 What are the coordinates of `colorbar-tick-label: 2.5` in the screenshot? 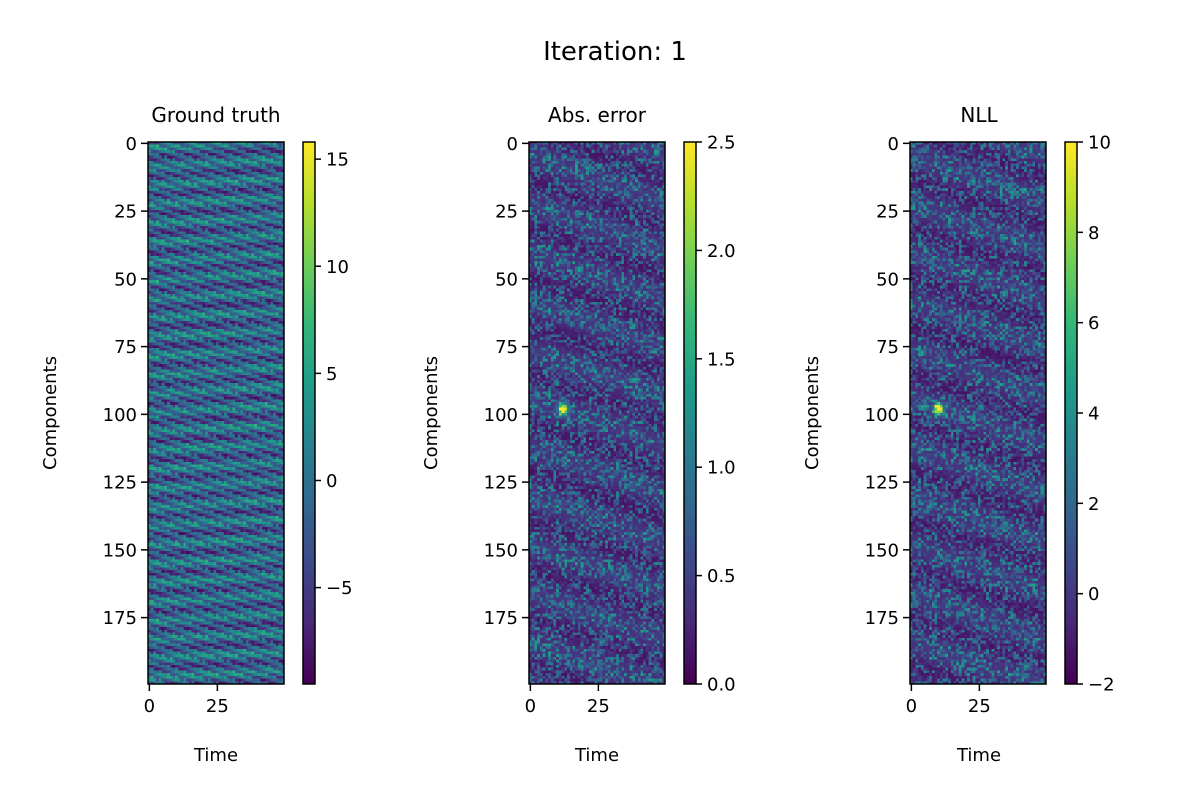 It's located at (721, 143).